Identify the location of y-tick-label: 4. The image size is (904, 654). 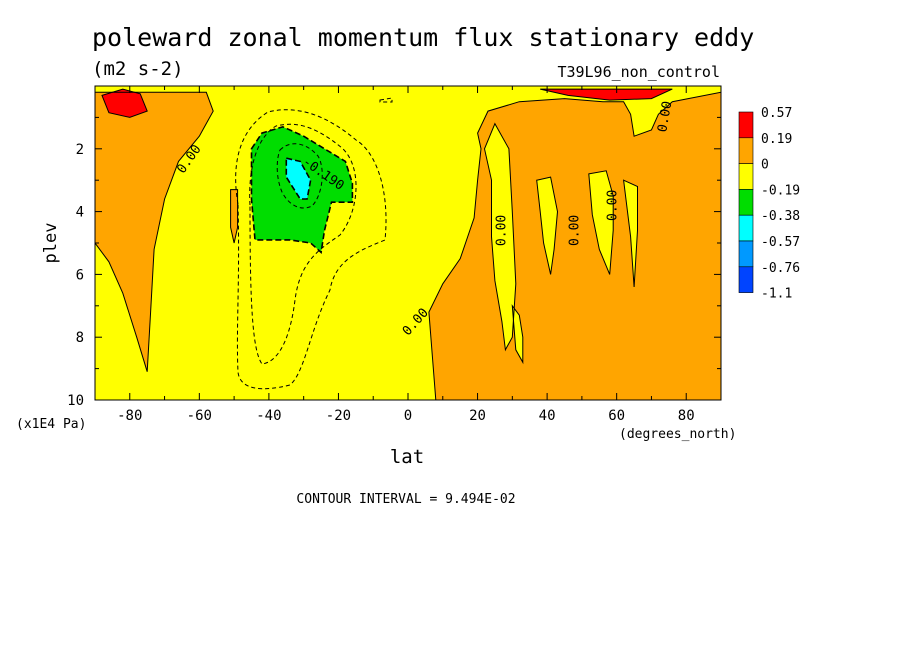
(80, 213).